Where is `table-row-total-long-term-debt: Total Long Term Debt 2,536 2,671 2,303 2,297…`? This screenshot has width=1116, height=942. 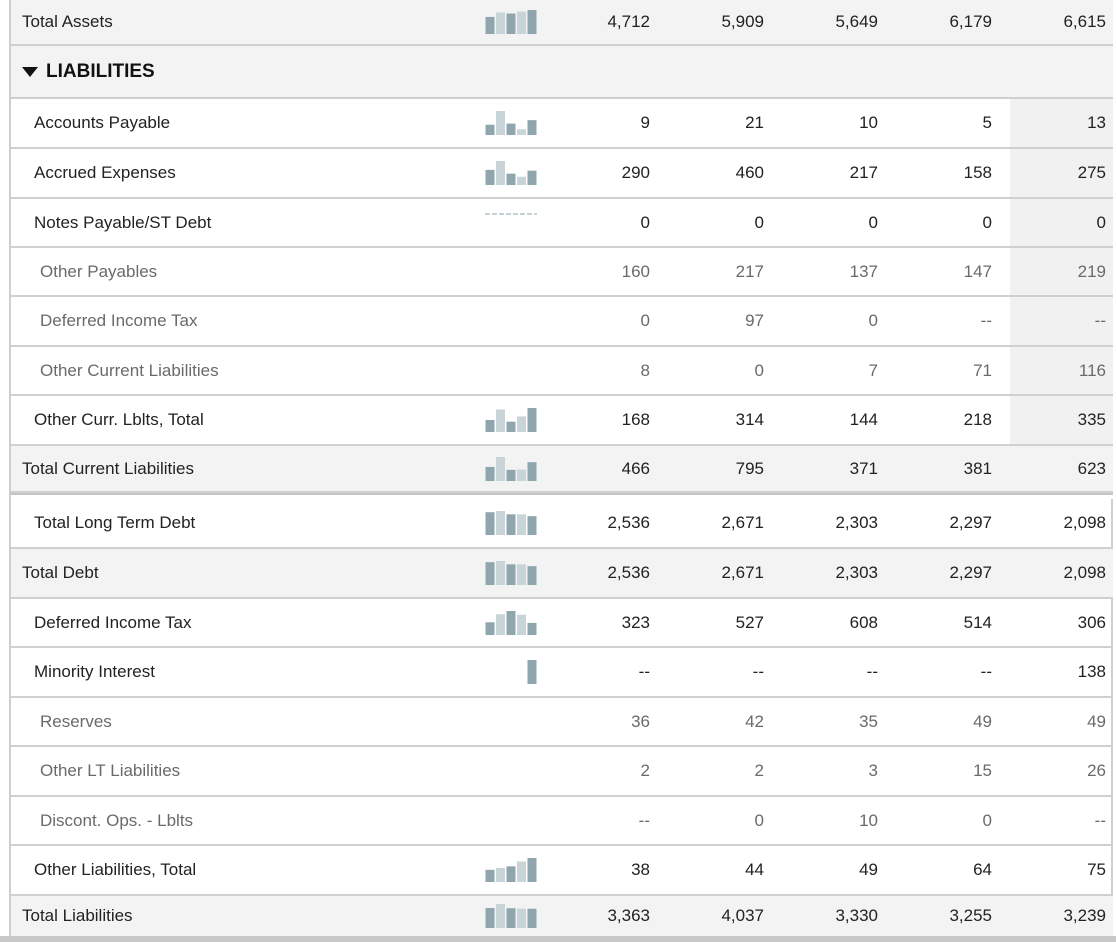
table-row-total-long-term-debt: Total Long Term Debt 2,536 2,671 2,303 2,297… is located at coordinates (562, 524).